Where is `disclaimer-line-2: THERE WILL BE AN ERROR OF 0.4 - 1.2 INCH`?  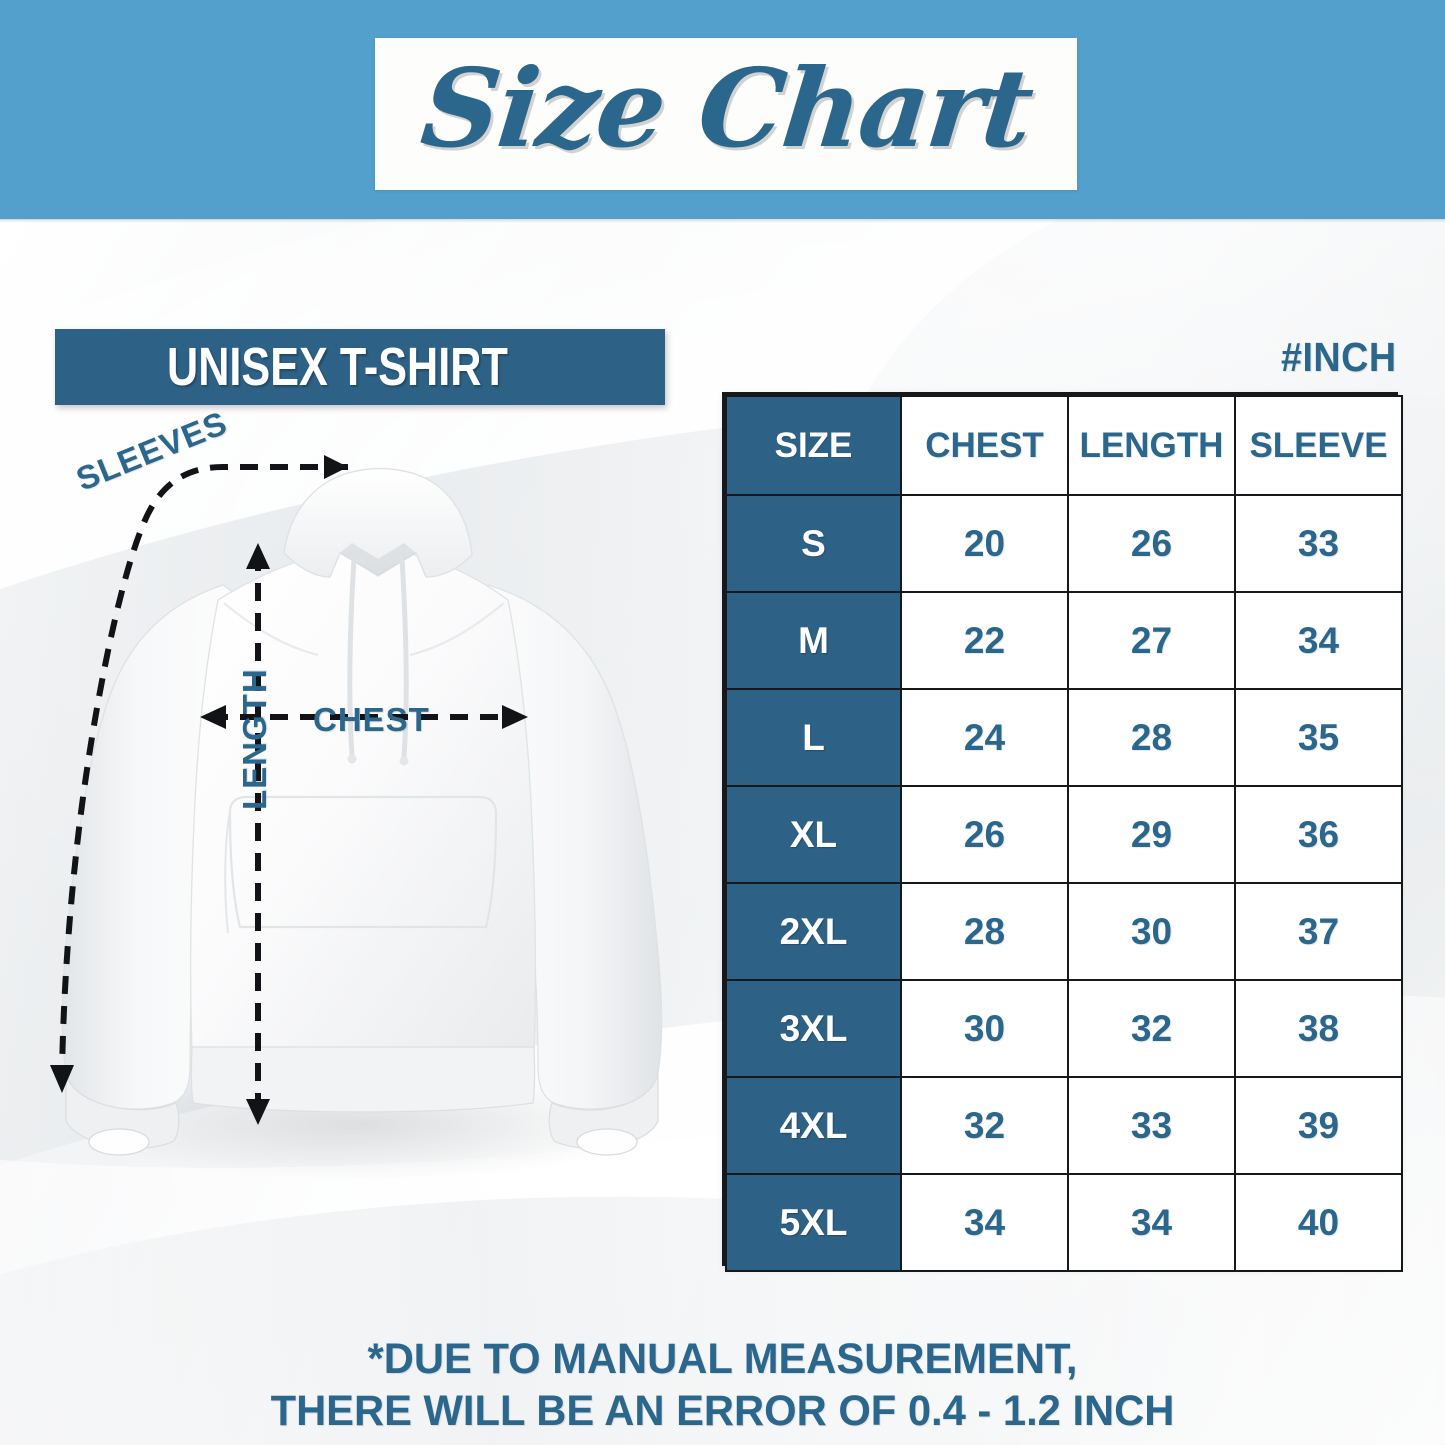 disclaimer-line-2: THERE WILL BE AN ERROR OF 0.4 - 1.2 INCH is located at coordinates (722, 1411).